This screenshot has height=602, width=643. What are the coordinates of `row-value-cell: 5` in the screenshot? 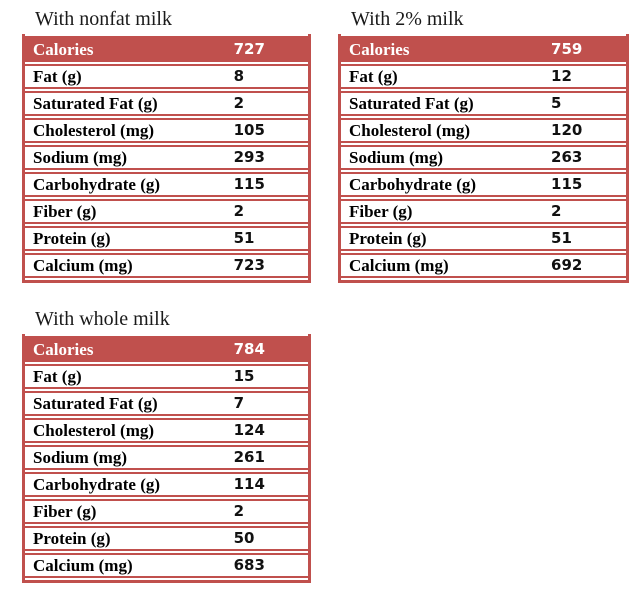 It's located at (587, 103).